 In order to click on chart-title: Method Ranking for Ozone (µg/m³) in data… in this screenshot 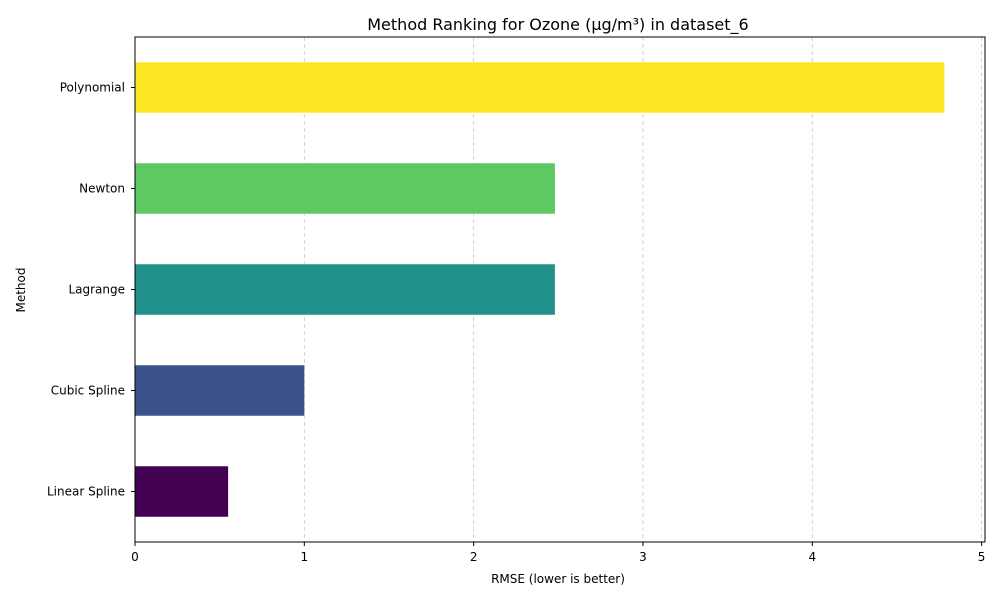, I will do `click(557, 25)`.